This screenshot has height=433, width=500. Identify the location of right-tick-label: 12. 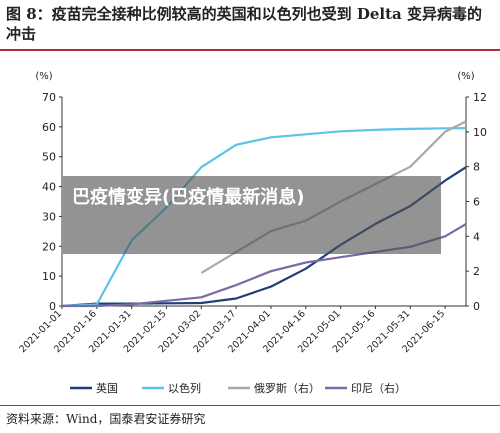
(480, 97).